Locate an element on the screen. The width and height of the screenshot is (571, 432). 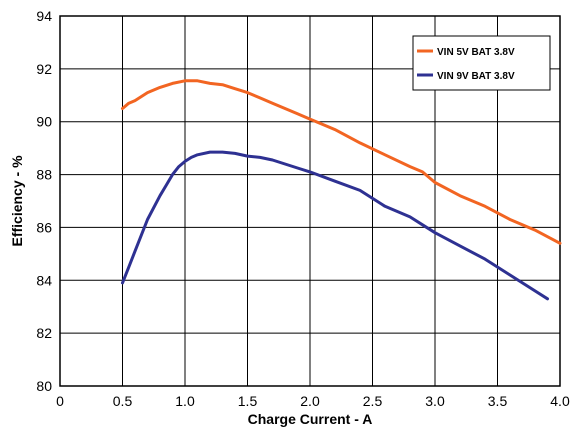
x-tick-label: 4.0 is located at coordinates (560, 401).